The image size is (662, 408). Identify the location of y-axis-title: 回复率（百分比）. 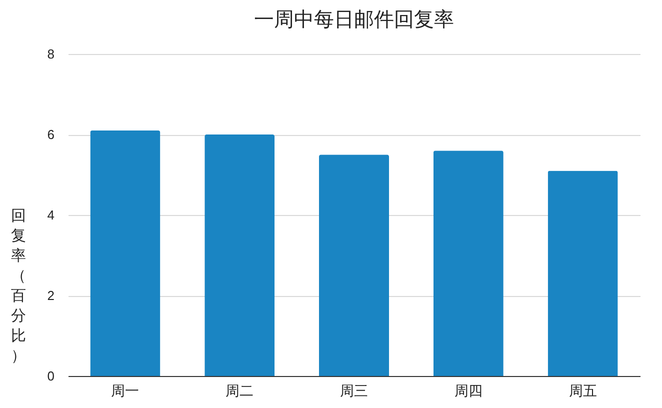
(18, 286).